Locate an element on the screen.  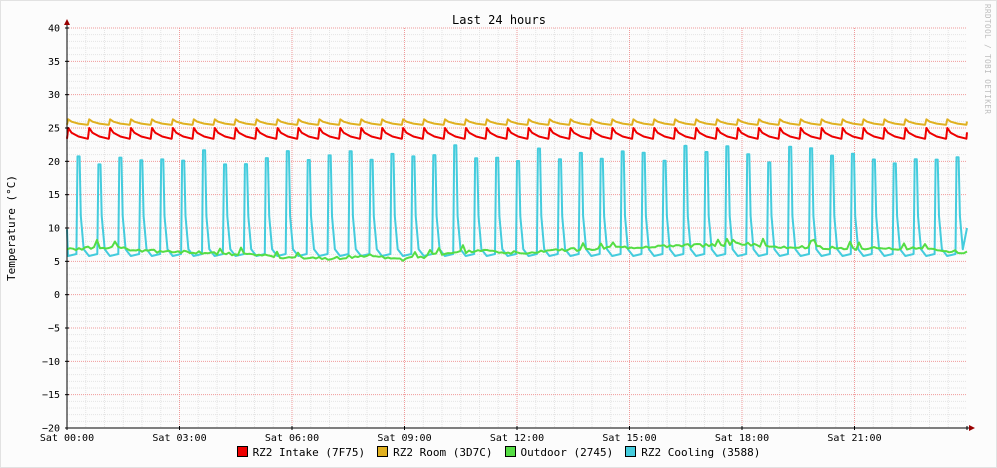
y-tick-label: 15 is located at coordinates (54, 195).